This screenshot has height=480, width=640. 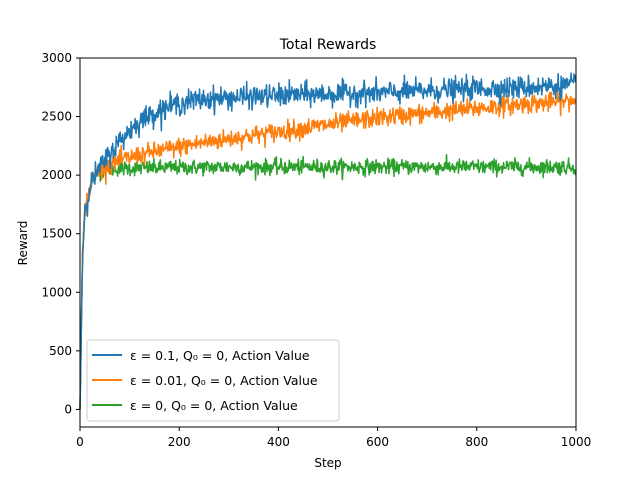 What do you see at coordinates (56, 58) in the screenshot?
I see `y-tick-label: 3000` at bounding box center [56, 58].